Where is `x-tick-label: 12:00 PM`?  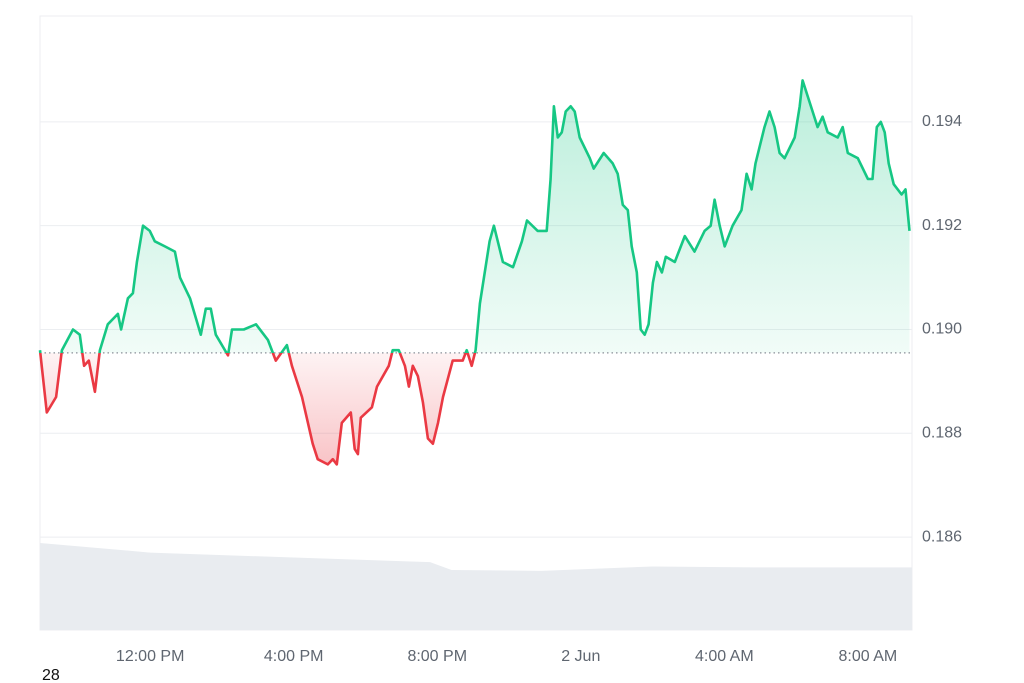 x-tick-label: 12:00 PM is located at coordinates (150, 656).